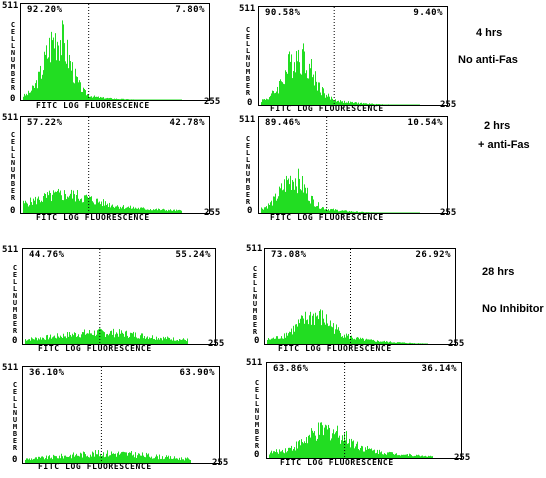 The height and width of the screenshot is (478, 546). Describe the element at coordinates (10, 118) in the screenshot. I see `y-max-label: 511` at that location.